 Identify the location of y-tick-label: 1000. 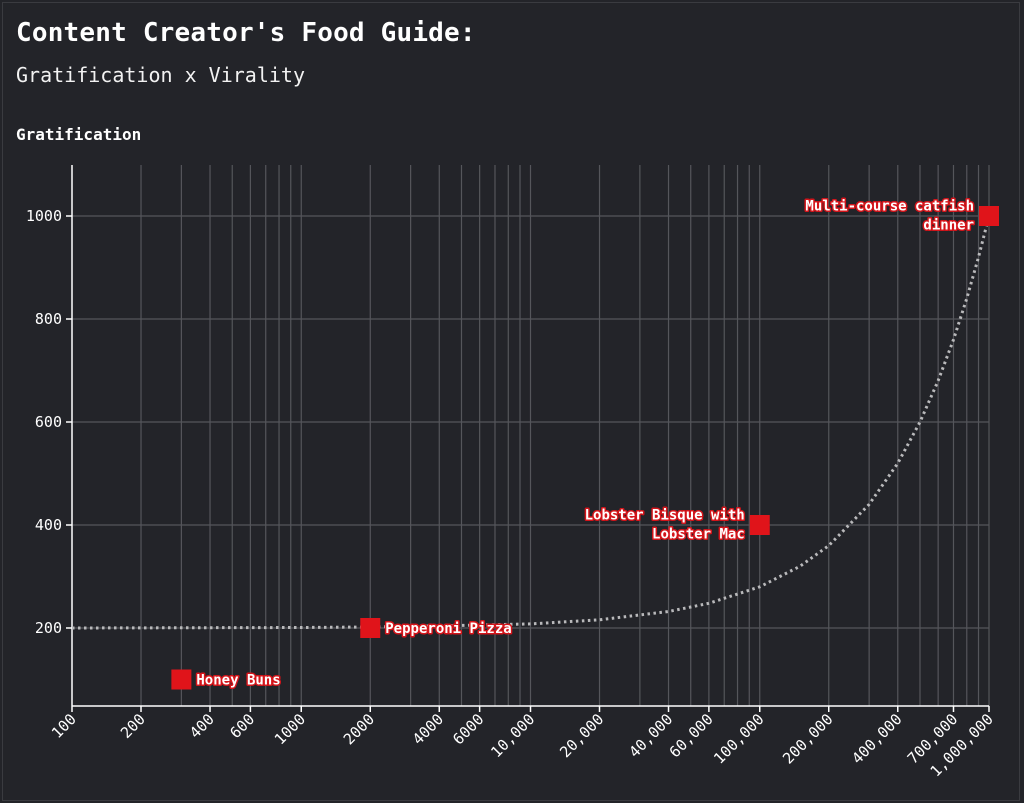
(44, 216).